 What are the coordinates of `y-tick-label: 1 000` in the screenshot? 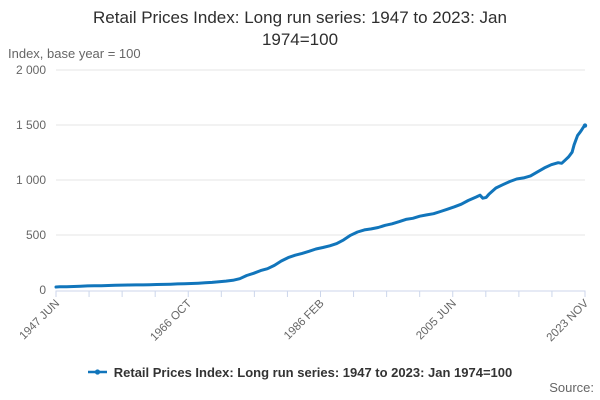 It's located at (31, 180).